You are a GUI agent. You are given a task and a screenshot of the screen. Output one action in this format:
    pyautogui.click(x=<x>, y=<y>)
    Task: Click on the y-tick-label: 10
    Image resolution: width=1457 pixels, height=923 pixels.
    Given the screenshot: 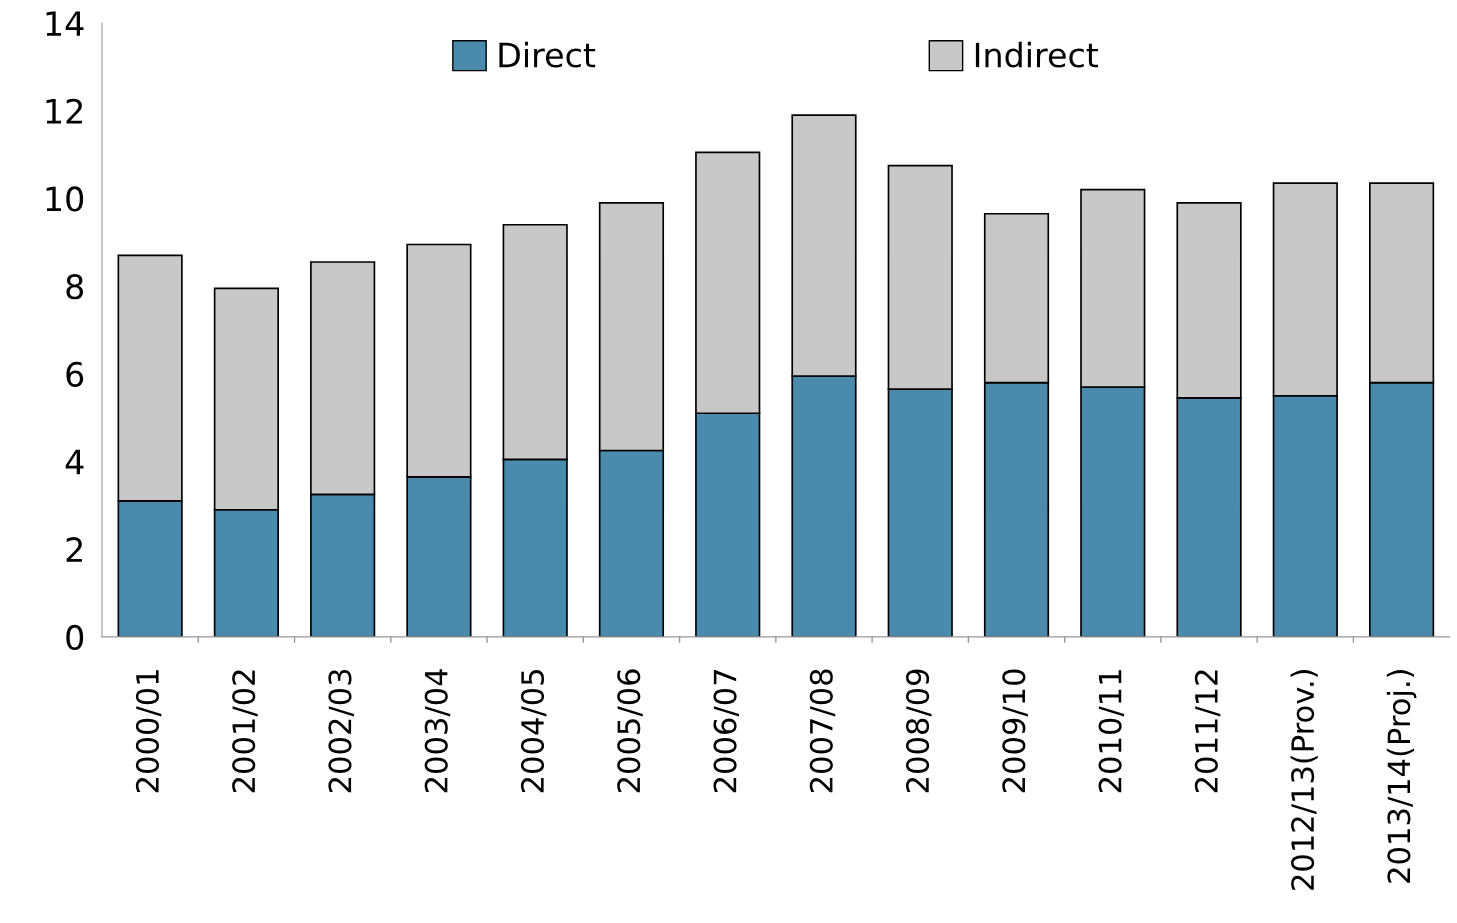 What is the action you would take?
    pyautogui.click(x=65, y=199)
    